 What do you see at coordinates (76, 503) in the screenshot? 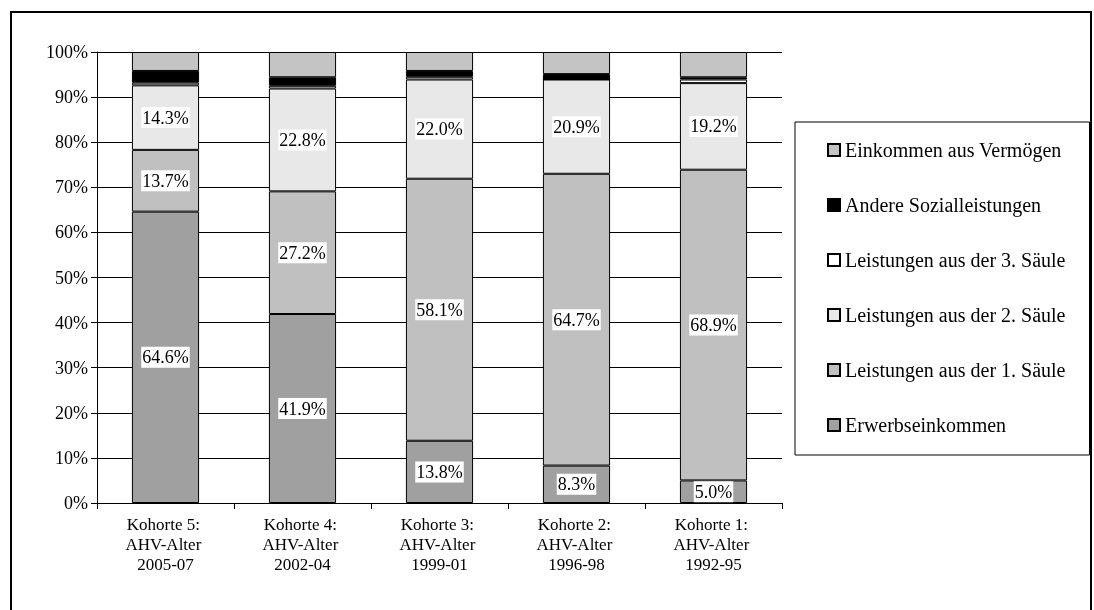
I see `y-tick-label: 0%` at bounding box center [76, 503].